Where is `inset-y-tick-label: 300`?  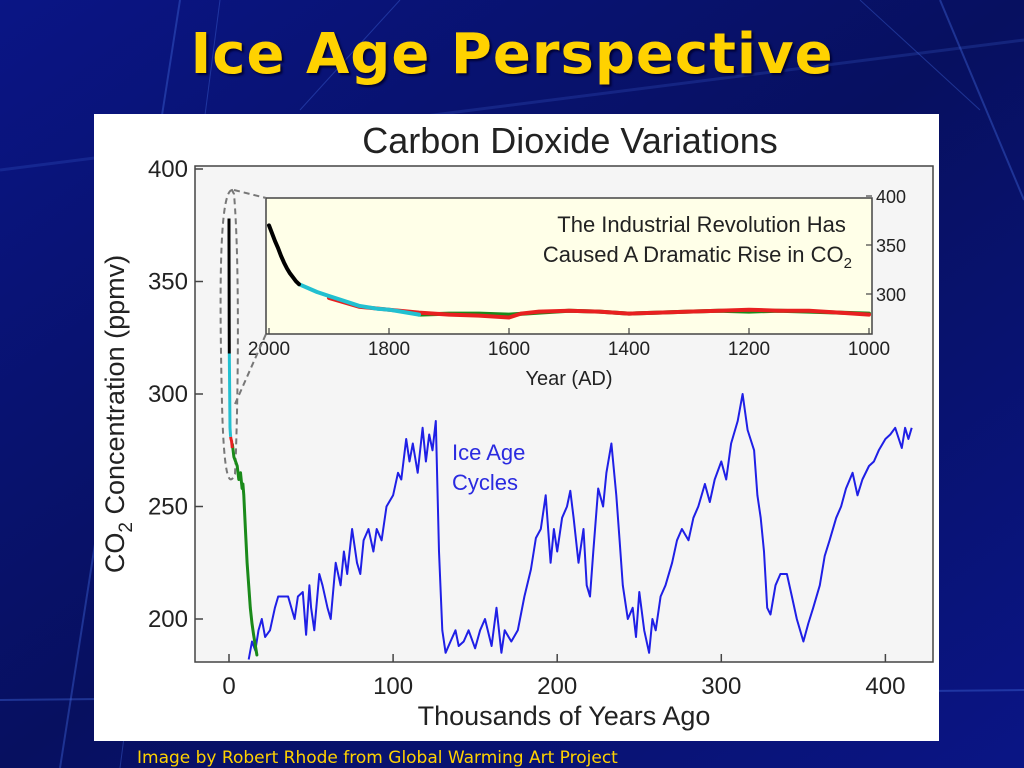
inset-y-tick-label: 300 is located at coordinates (891, 295).